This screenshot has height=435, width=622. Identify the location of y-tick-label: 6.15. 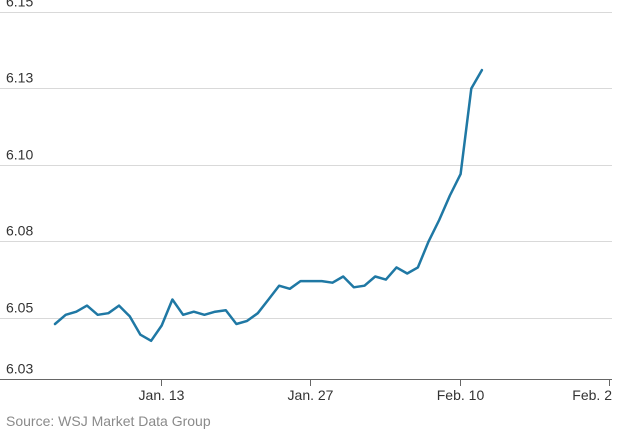
(19, 5).